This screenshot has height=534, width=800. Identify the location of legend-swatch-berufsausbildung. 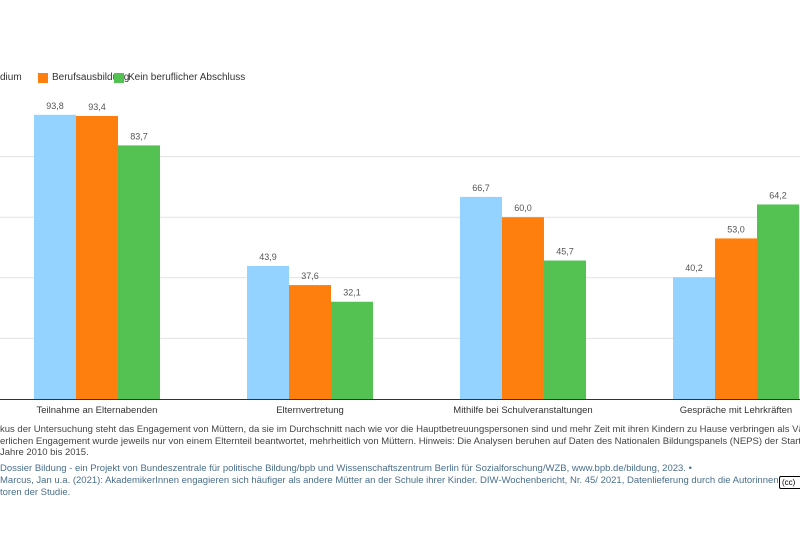
(43, 77).